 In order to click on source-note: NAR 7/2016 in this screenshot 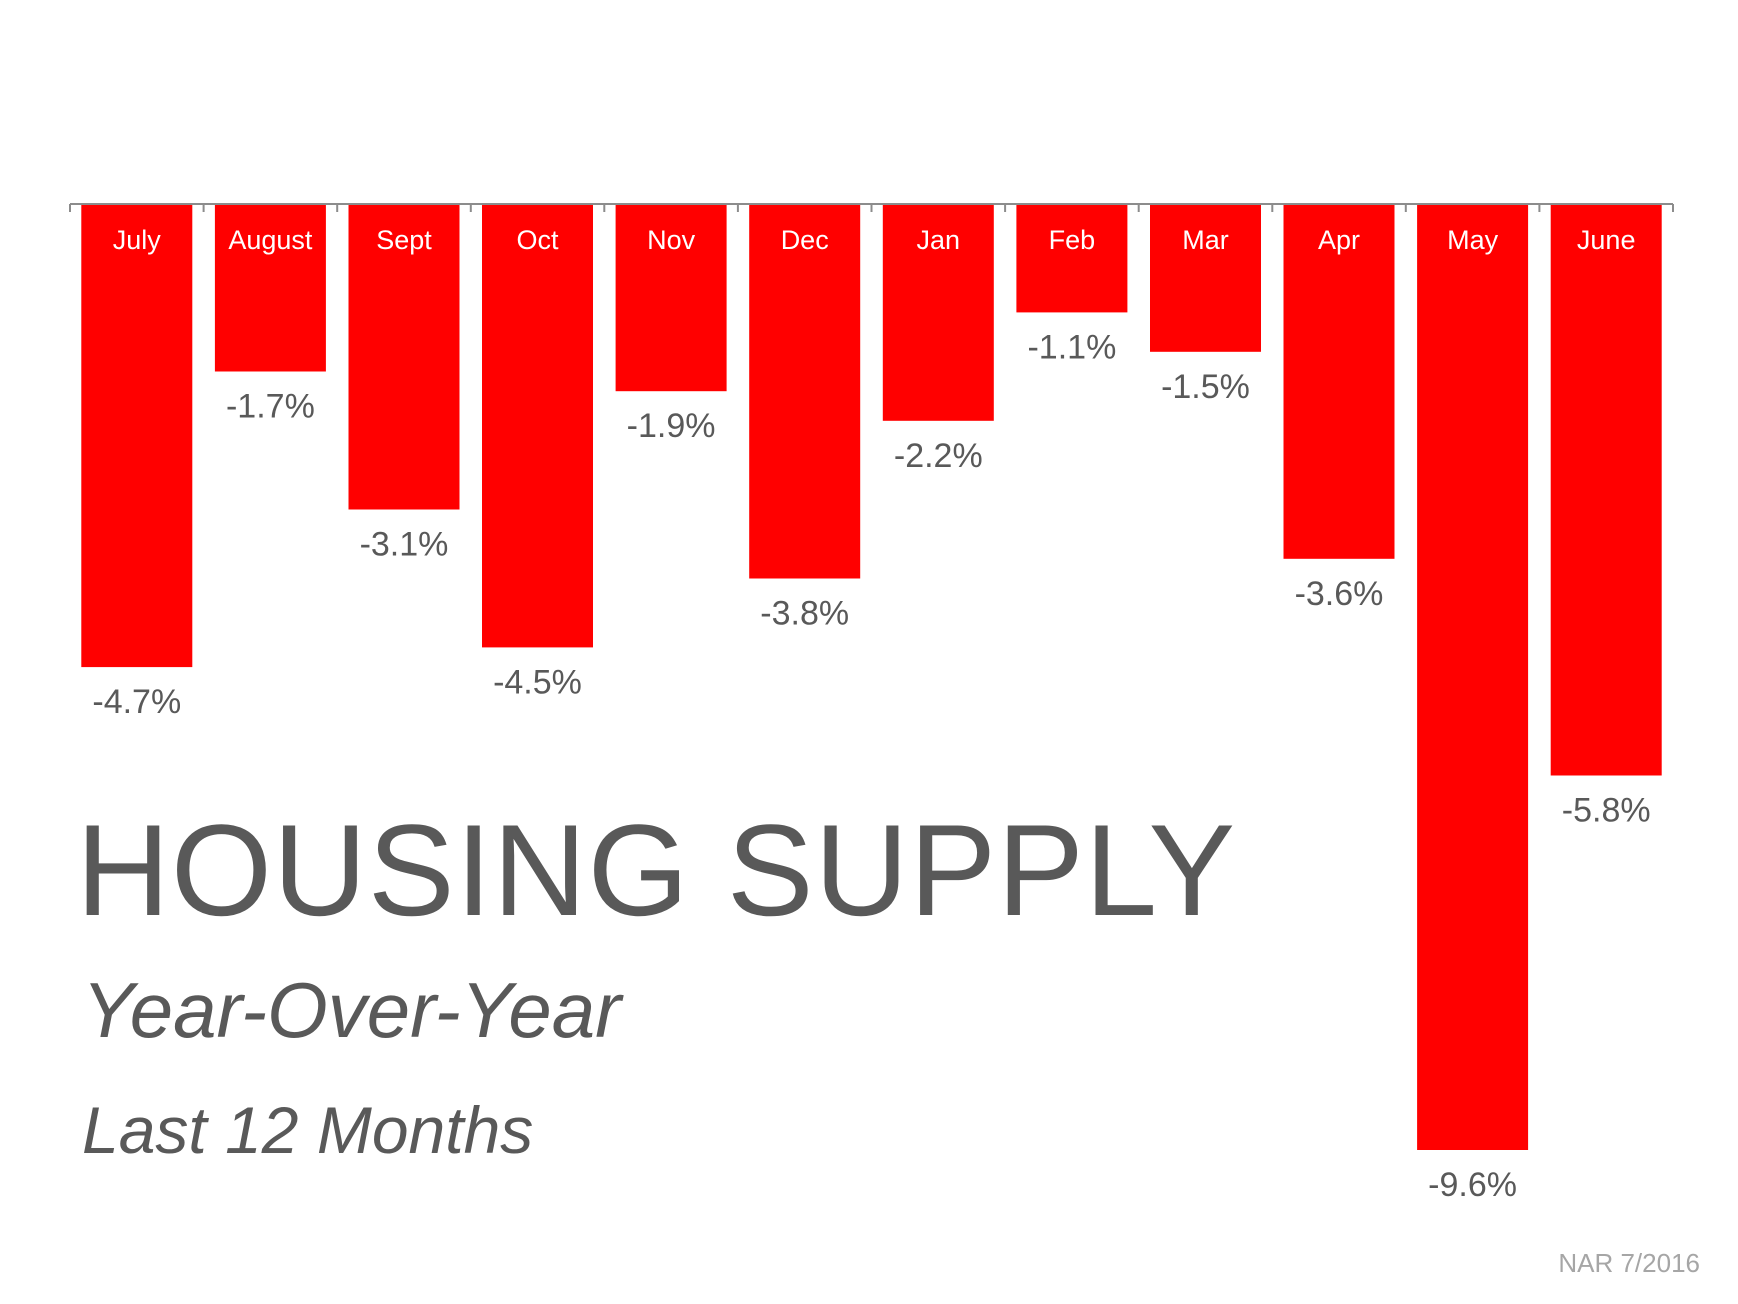, I will do `click(1629, 1263)`.